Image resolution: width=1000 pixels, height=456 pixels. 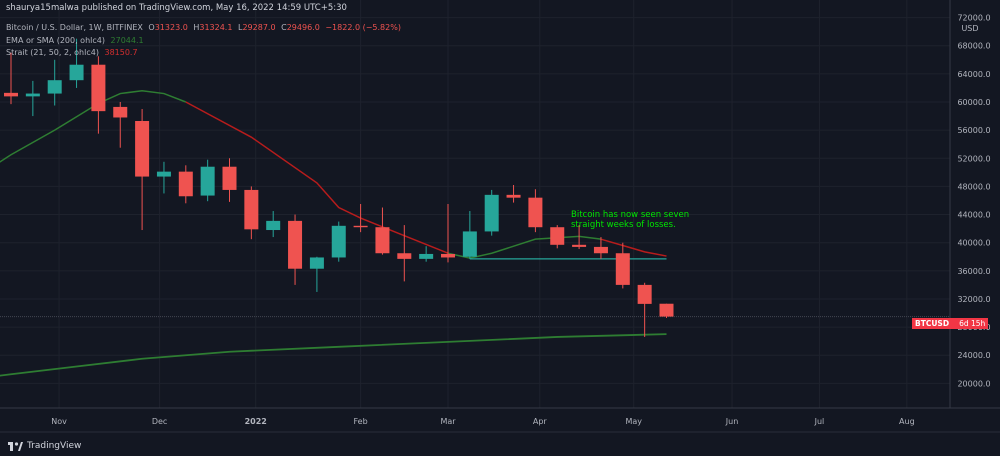 I want to click on tradingview-logo-icon, so click(x=15, y=446).